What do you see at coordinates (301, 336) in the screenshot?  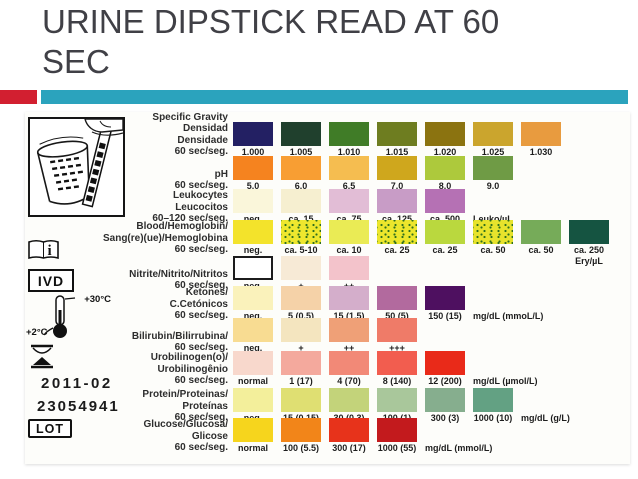 I see `patch-bilirubin-+: +` at bounding box center [301, 336].